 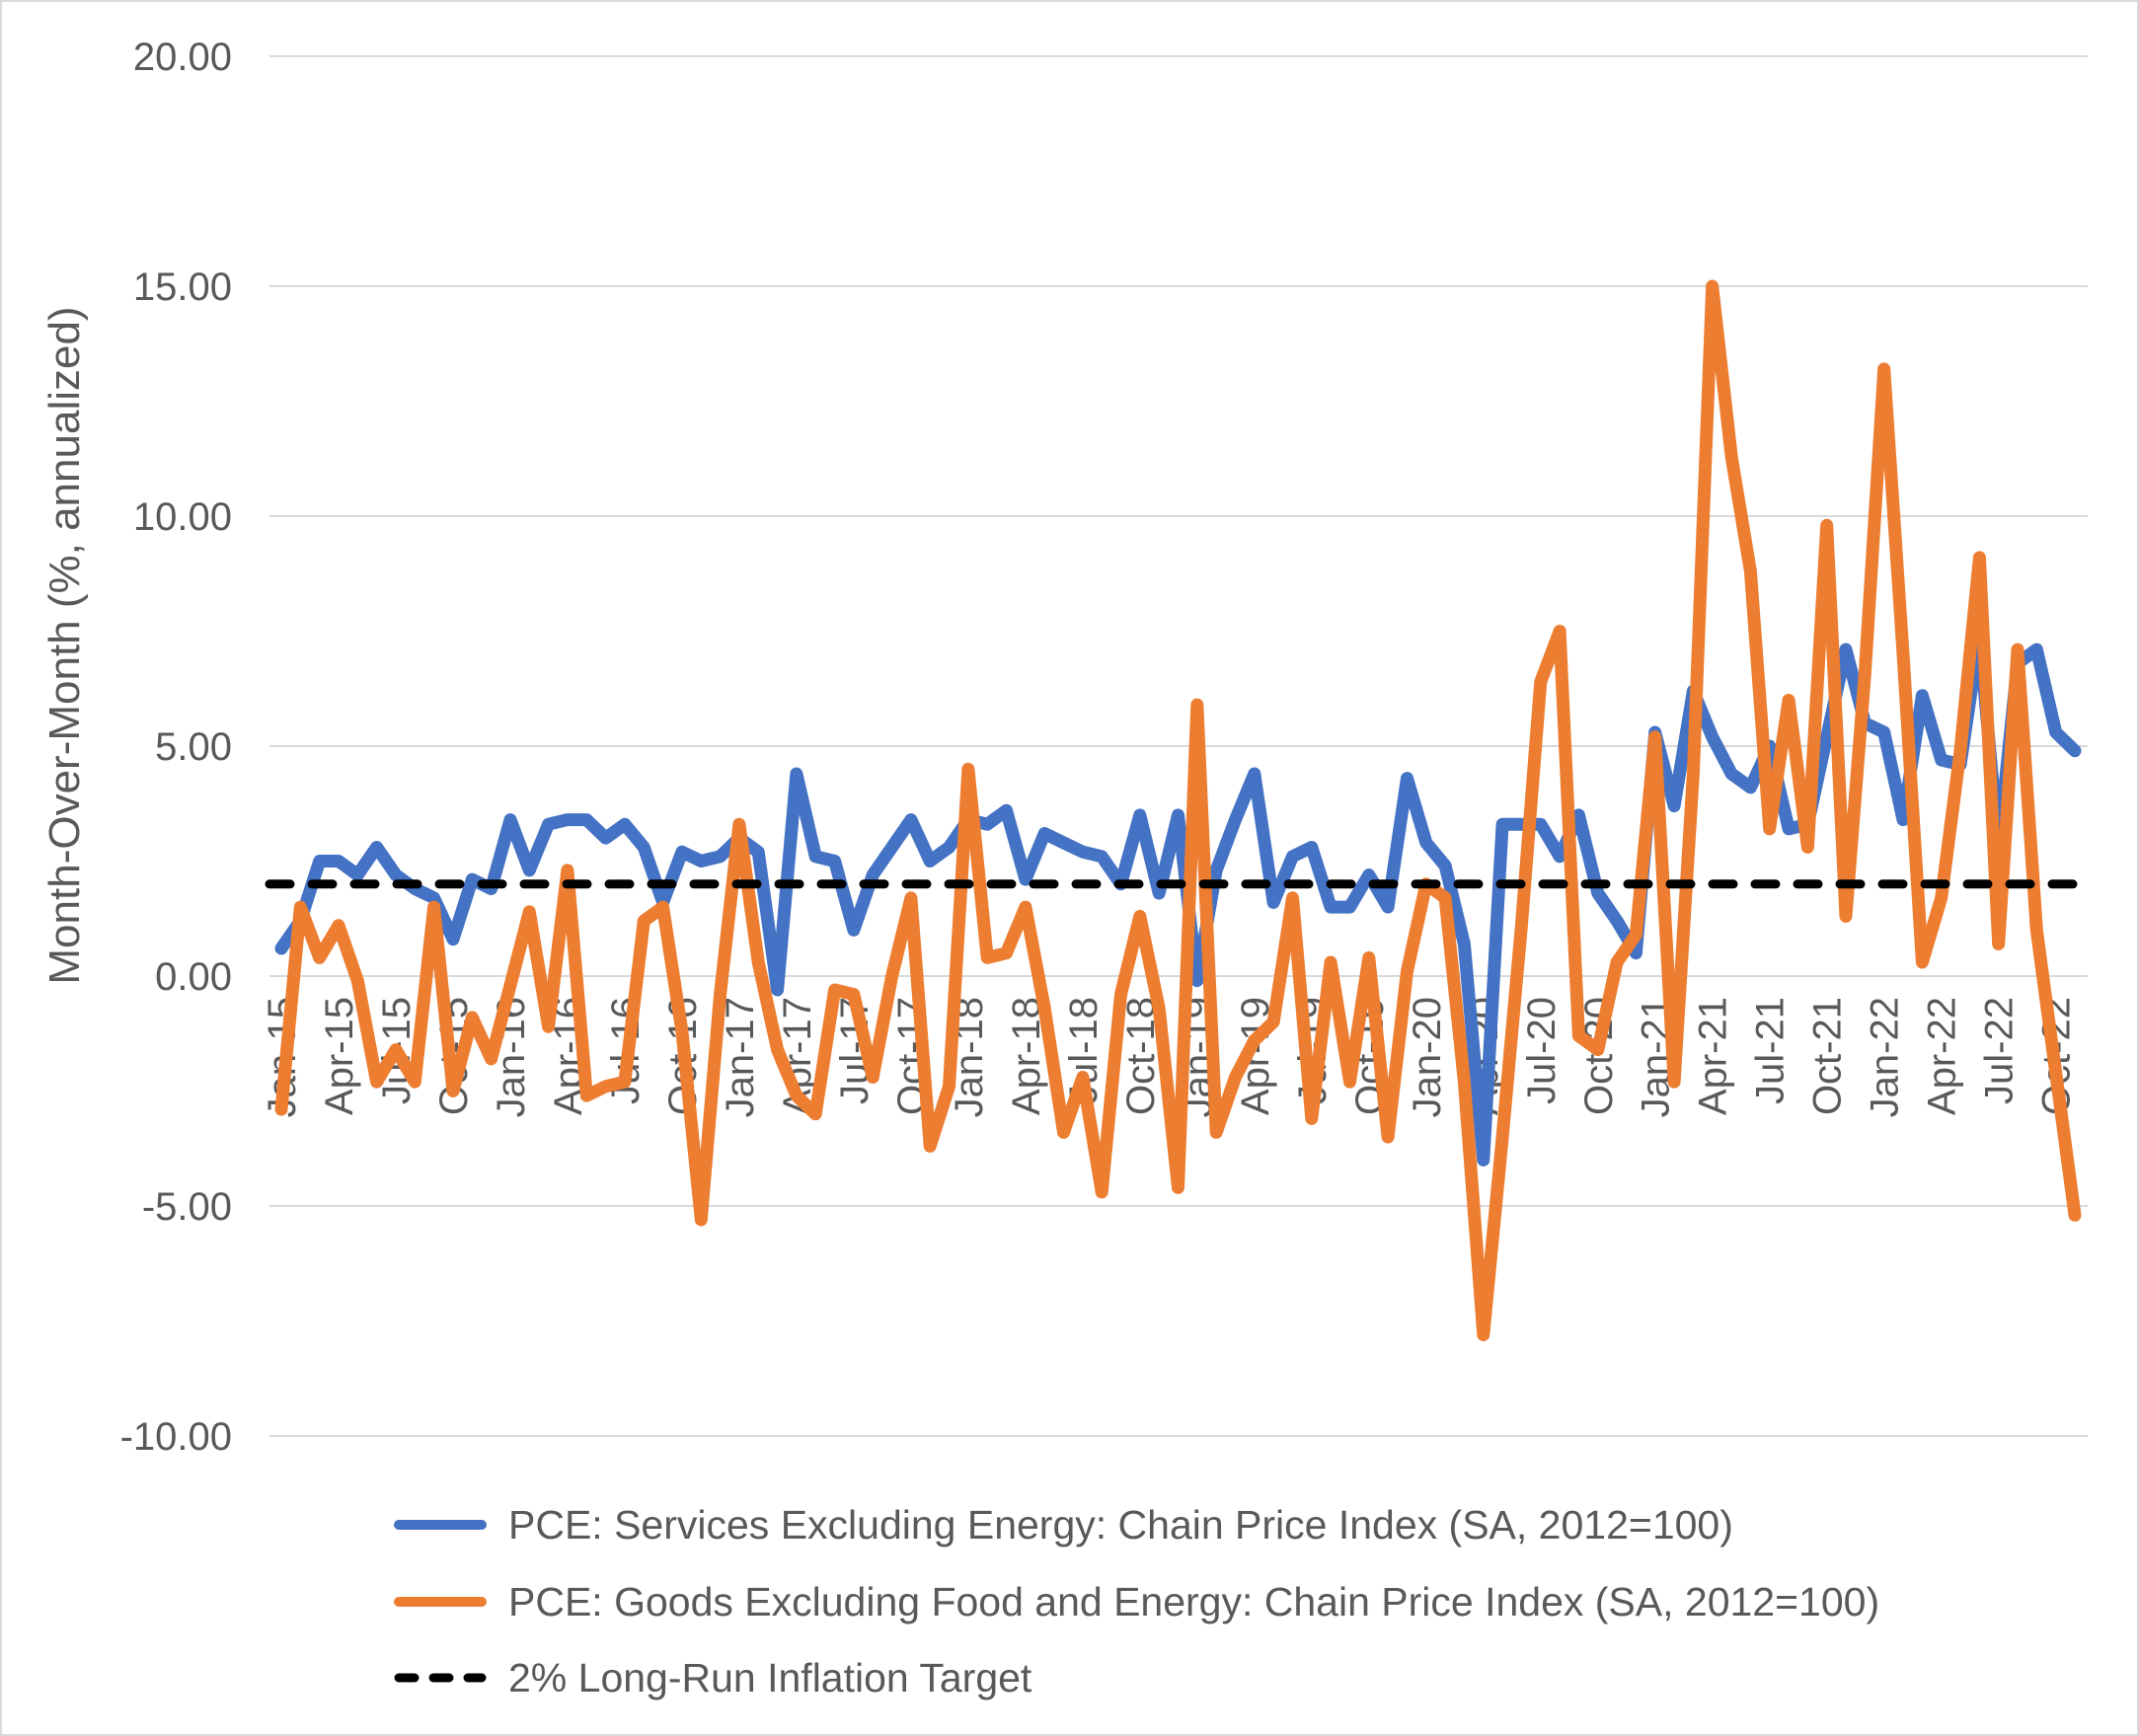 What do you see at coordinates (176, 1437) in the screenshot?
I see `y-tick-label: -10.00` at bounding box center [176, 1437].